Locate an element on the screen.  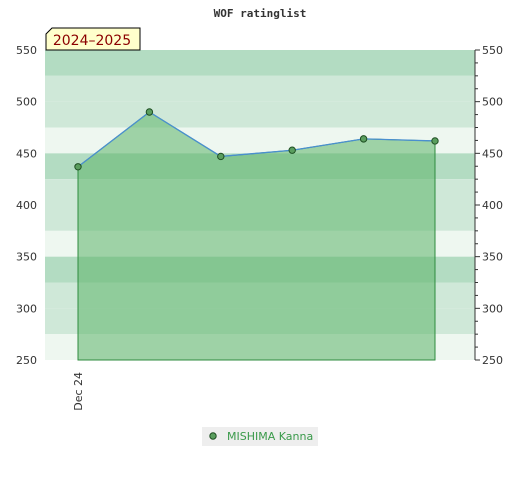
points-layer is located at coordinates (256, 139).